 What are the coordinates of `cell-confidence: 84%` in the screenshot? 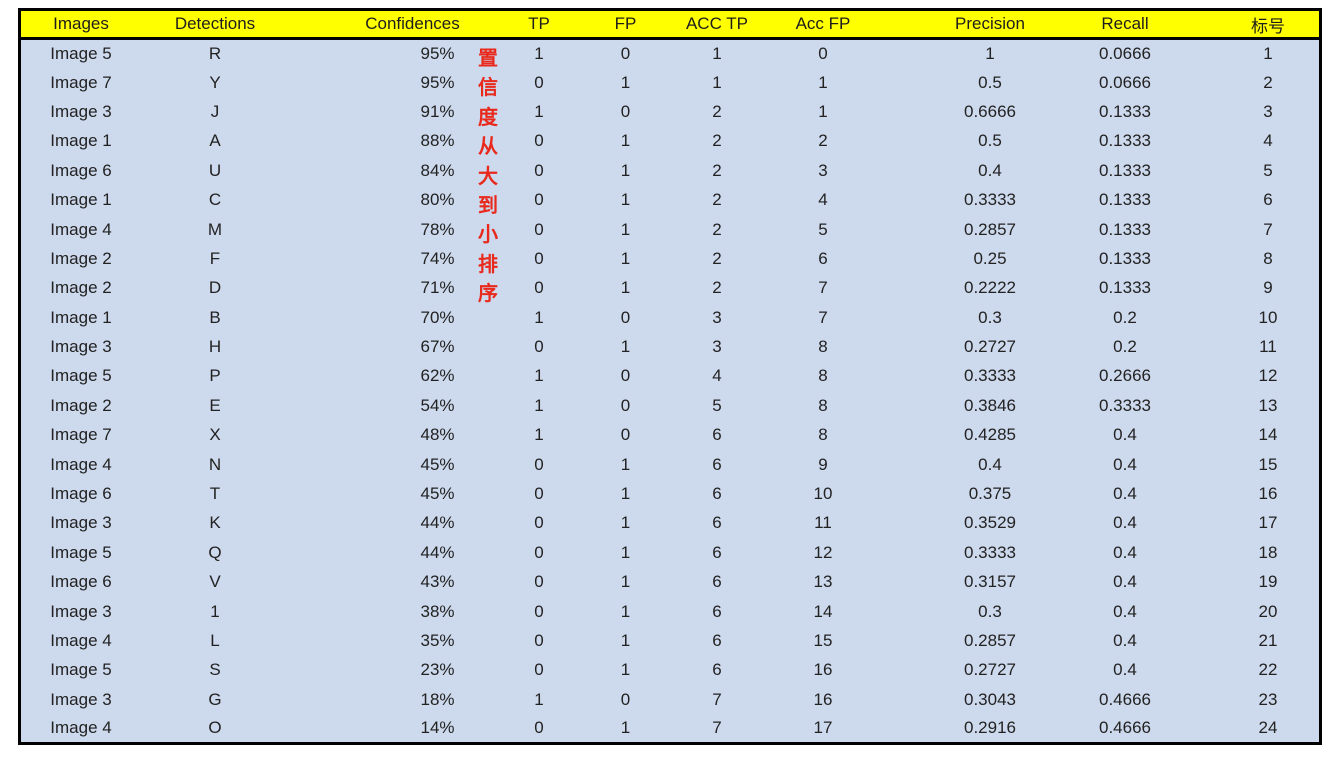 It's located at (391, 171).